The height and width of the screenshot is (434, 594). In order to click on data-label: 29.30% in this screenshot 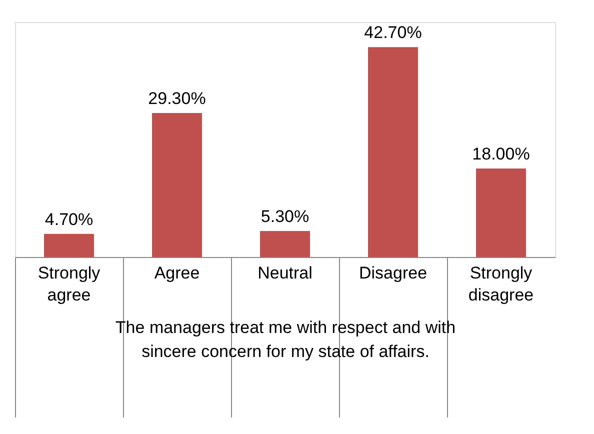, I will do `click(177, 98)`.